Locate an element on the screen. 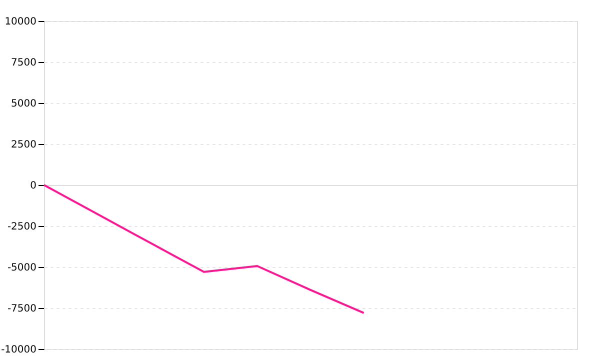 The height and width of the screenshot is (360, 600). y-tick-label: 7500 is located at coordinates (23, 63).